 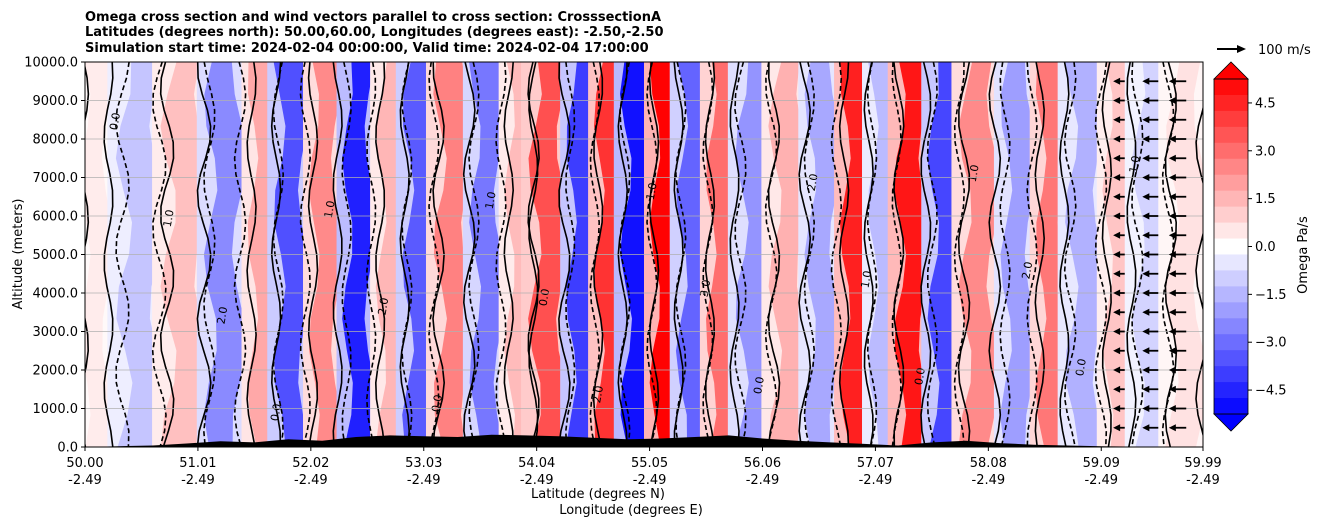 I want to click on x-tick-label-lat: 52.02, so click(x=310, y=463).